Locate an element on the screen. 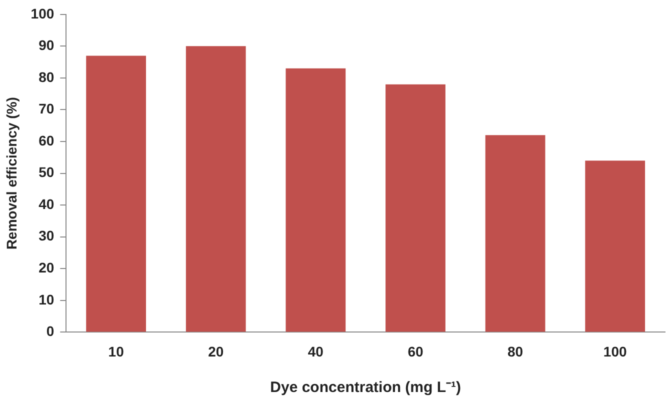 Image resolution: width=669 pixels, height=401 pixels. x-tick-label: 60 is located at coordinates (416, 351).